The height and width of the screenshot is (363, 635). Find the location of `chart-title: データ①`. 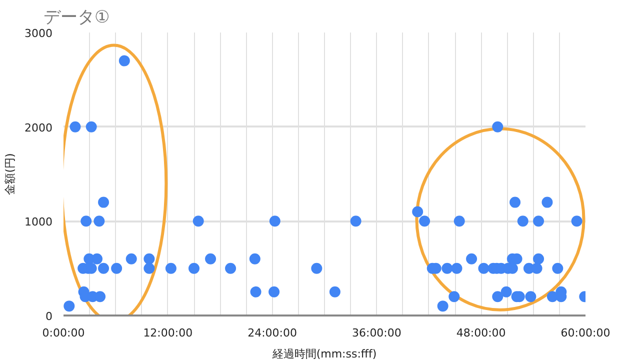

chart-title: データ① is located at coordinates (77, 18).